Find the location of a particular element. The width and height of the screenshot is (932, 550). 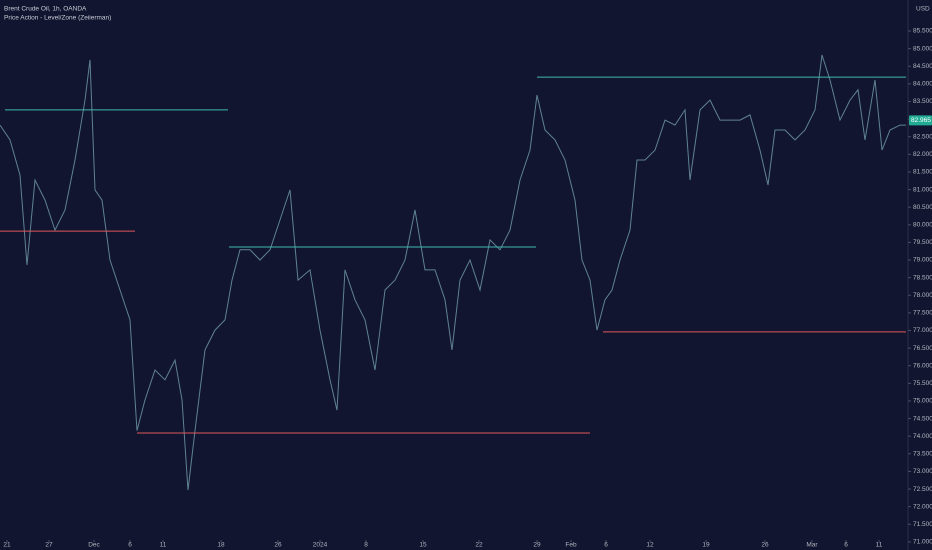

last-price-badge is located at coordinates (920, 120).